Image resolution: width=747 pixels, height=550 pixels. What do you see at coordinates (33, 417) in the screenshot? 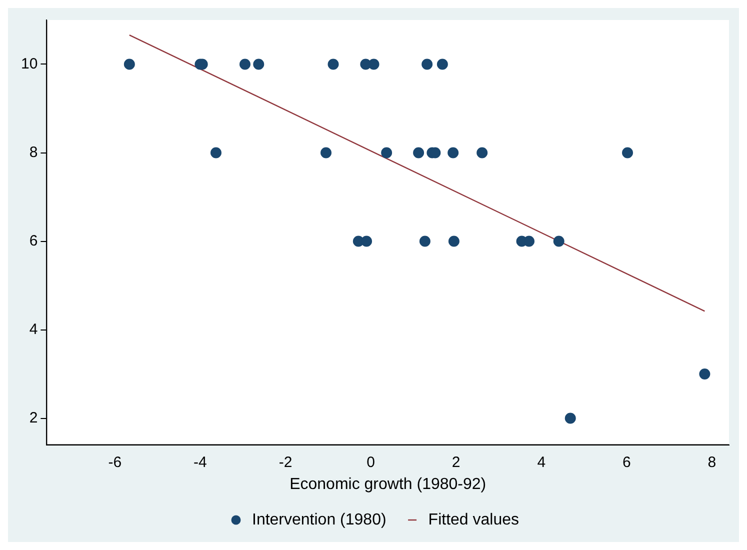
I see `y-tick-label: 2` at bounding box center [33, 417].